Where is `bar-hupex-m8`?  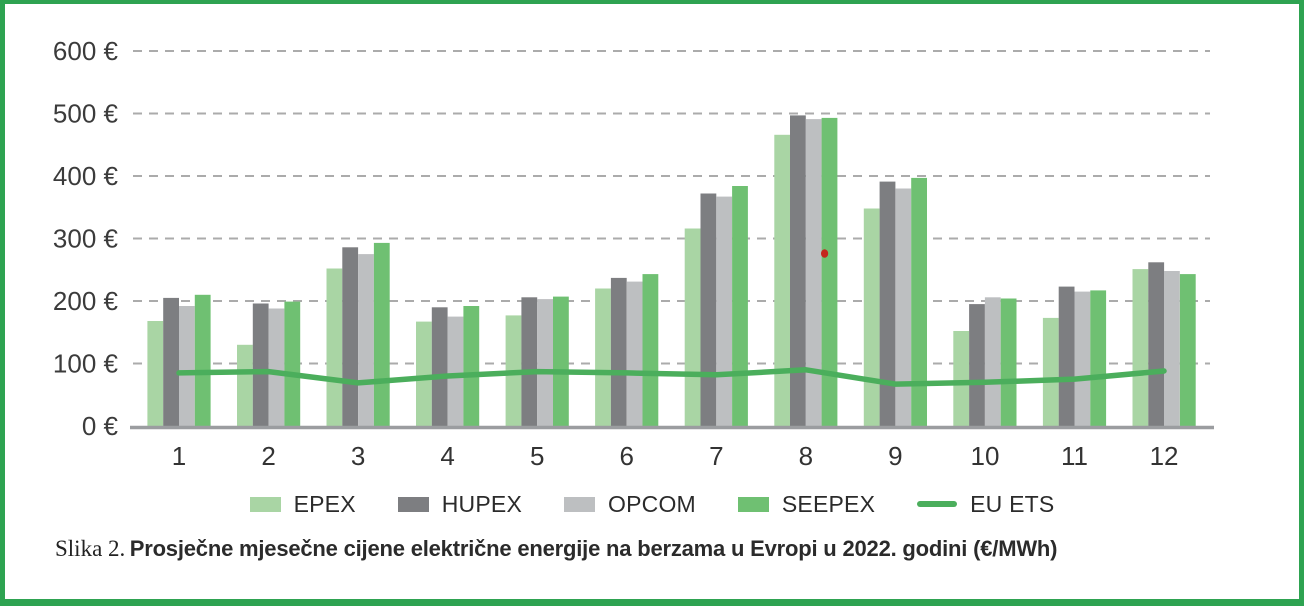
bar-hupex-m8 is located at coordinates (798, 271).